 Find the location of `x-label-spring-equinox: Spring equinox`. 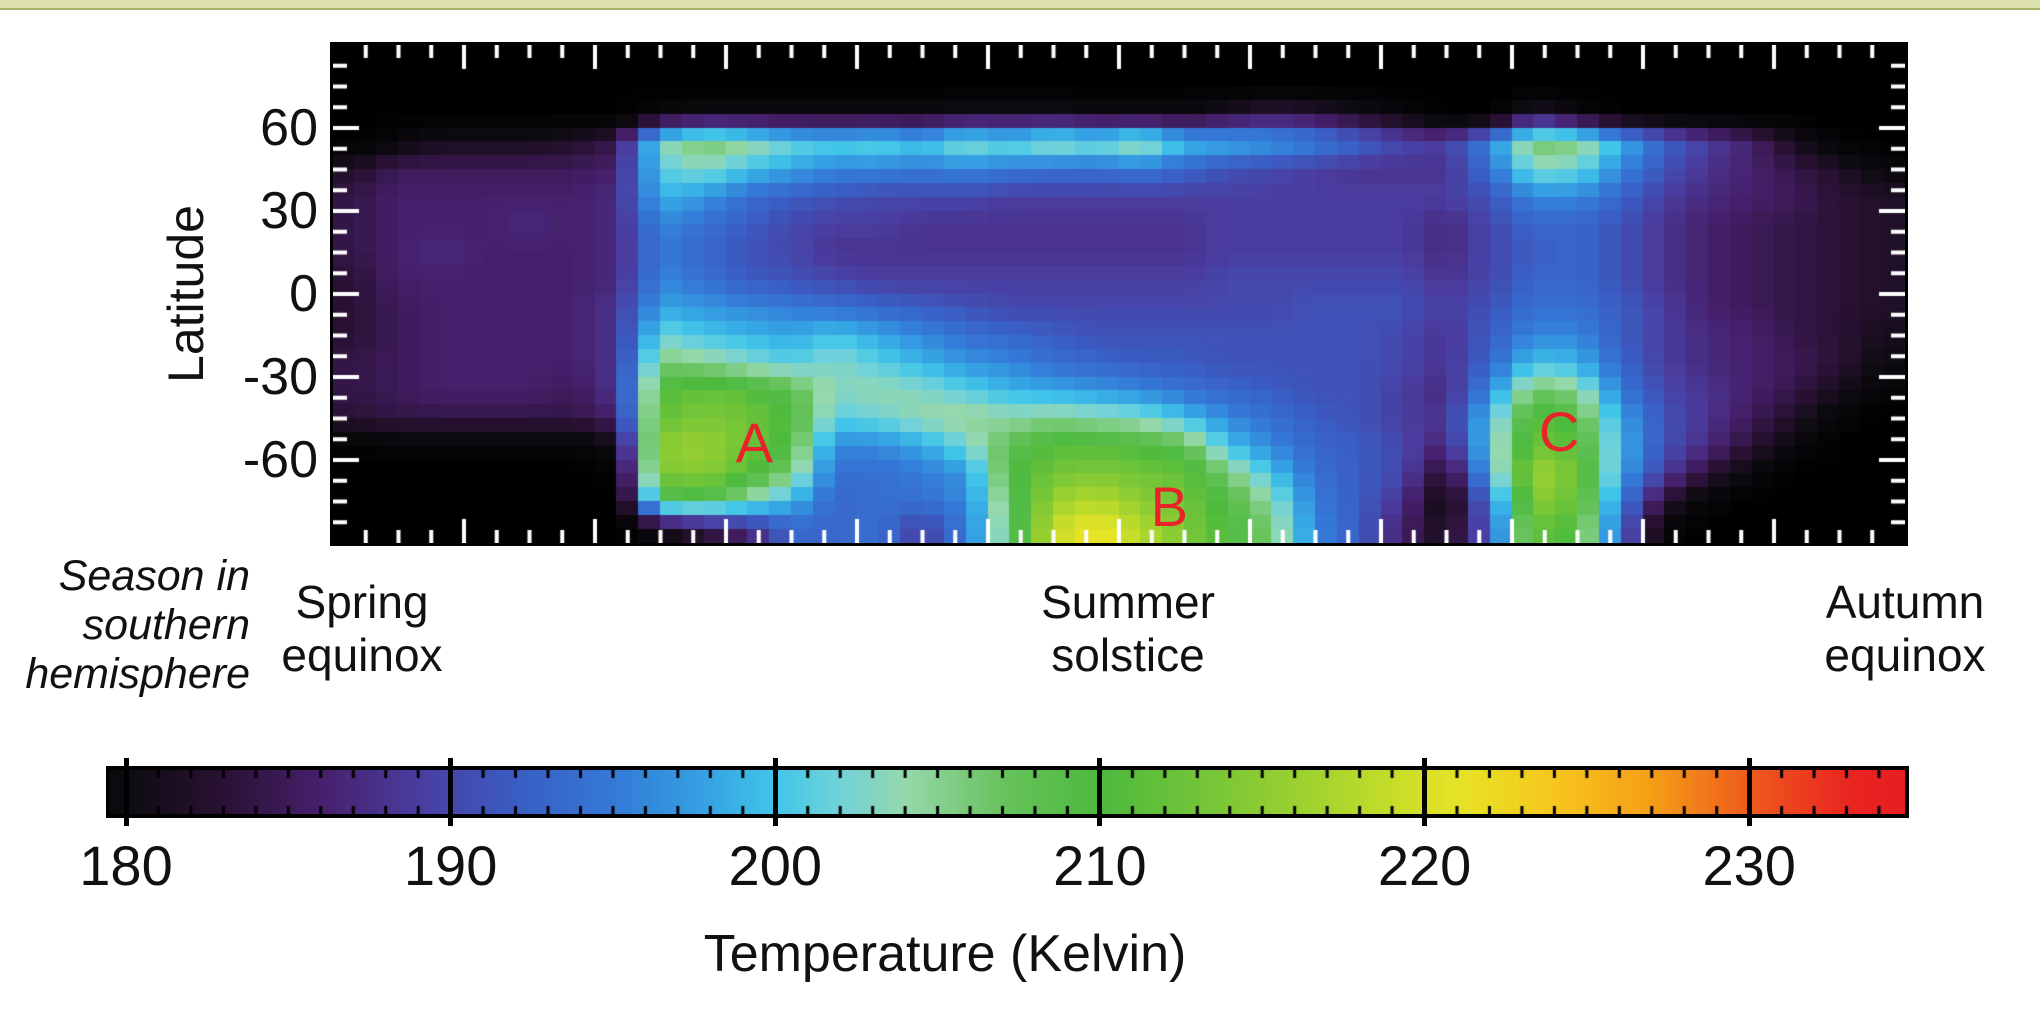

x-label-spring-equinox: Spring equinox is located at coordinates (362, 629).